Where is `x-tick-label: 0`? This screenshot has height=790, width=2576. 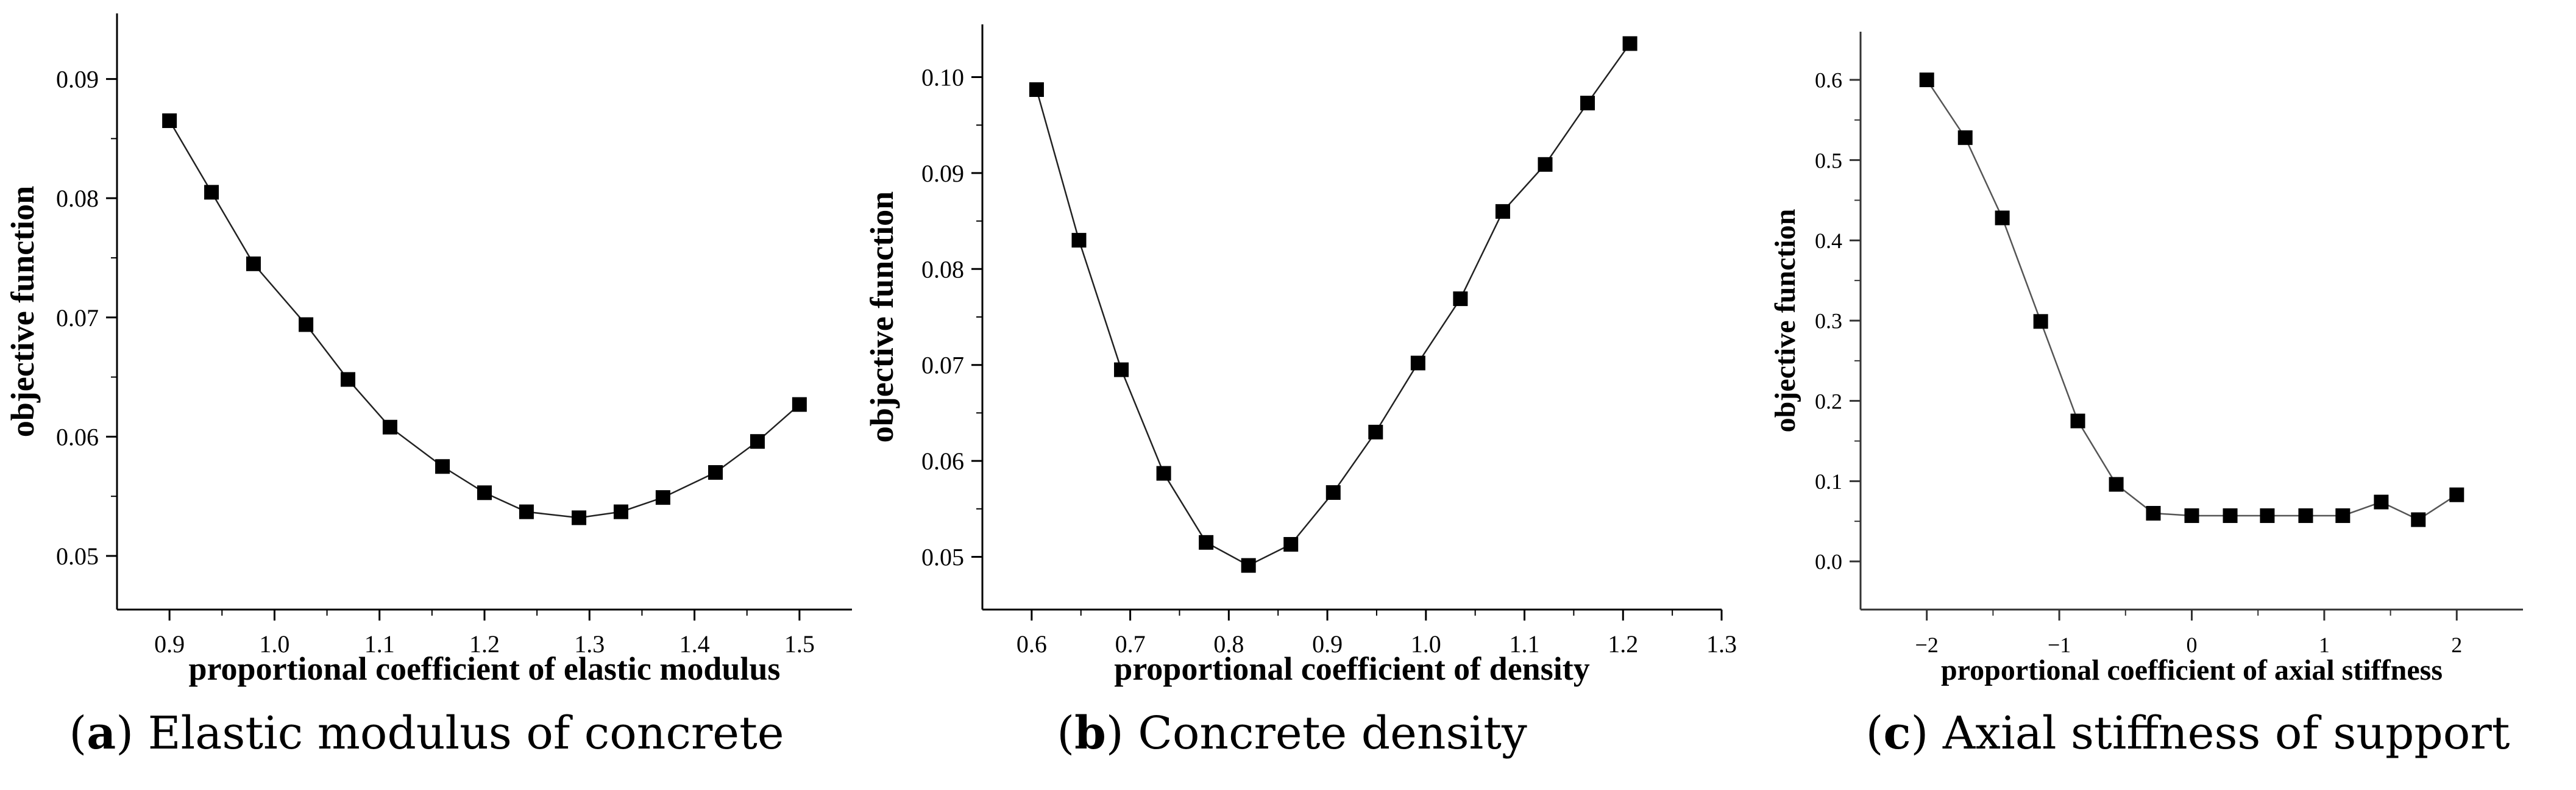 x-tick-label: 0 is located at coordinates (2193, 645).